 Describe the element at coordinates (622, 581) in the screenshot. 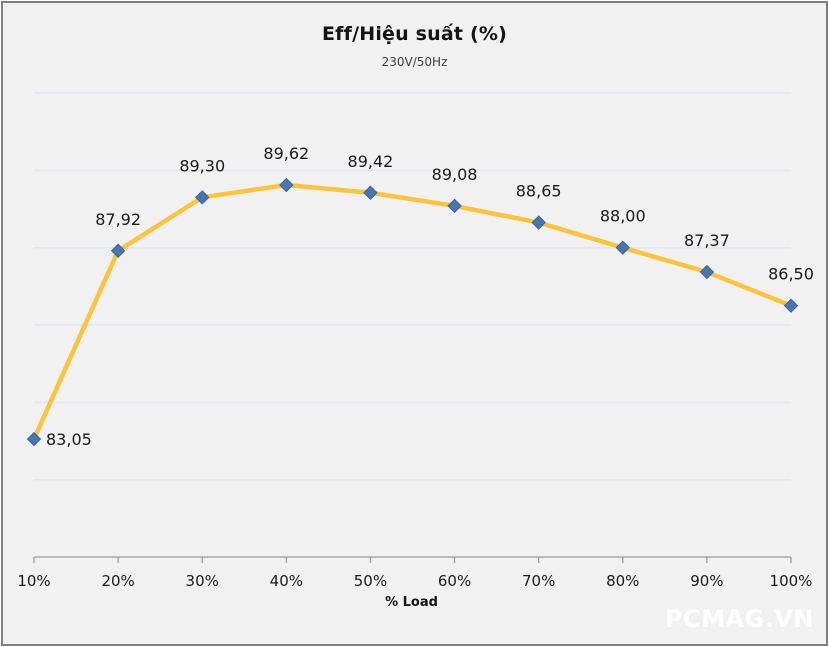

I see `x-tick-label: 80%` at that location.